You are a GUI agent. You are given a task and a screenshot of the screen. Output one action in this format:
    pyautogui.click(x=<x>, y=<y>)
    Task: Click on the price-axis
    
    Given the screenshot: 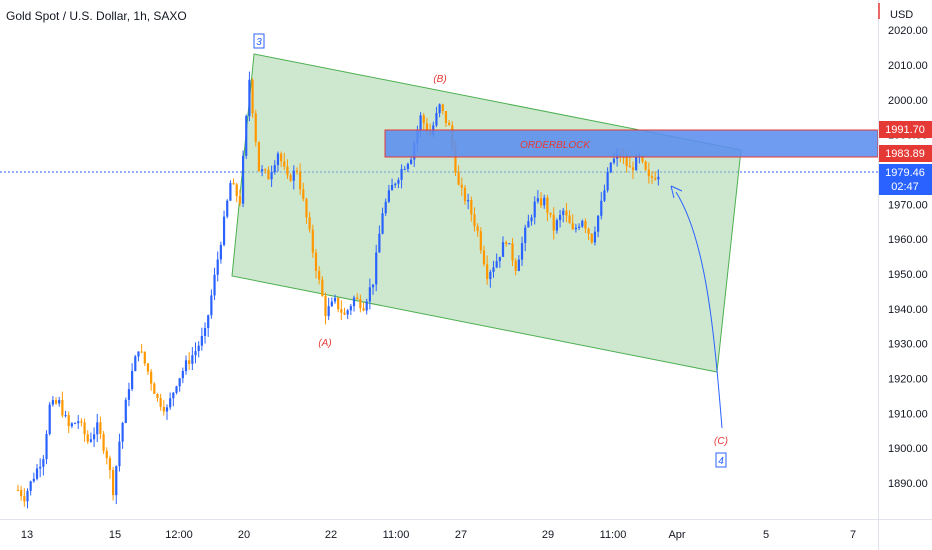 What is the action you would take?
    pyautogui.click(x=905, y=275)
    